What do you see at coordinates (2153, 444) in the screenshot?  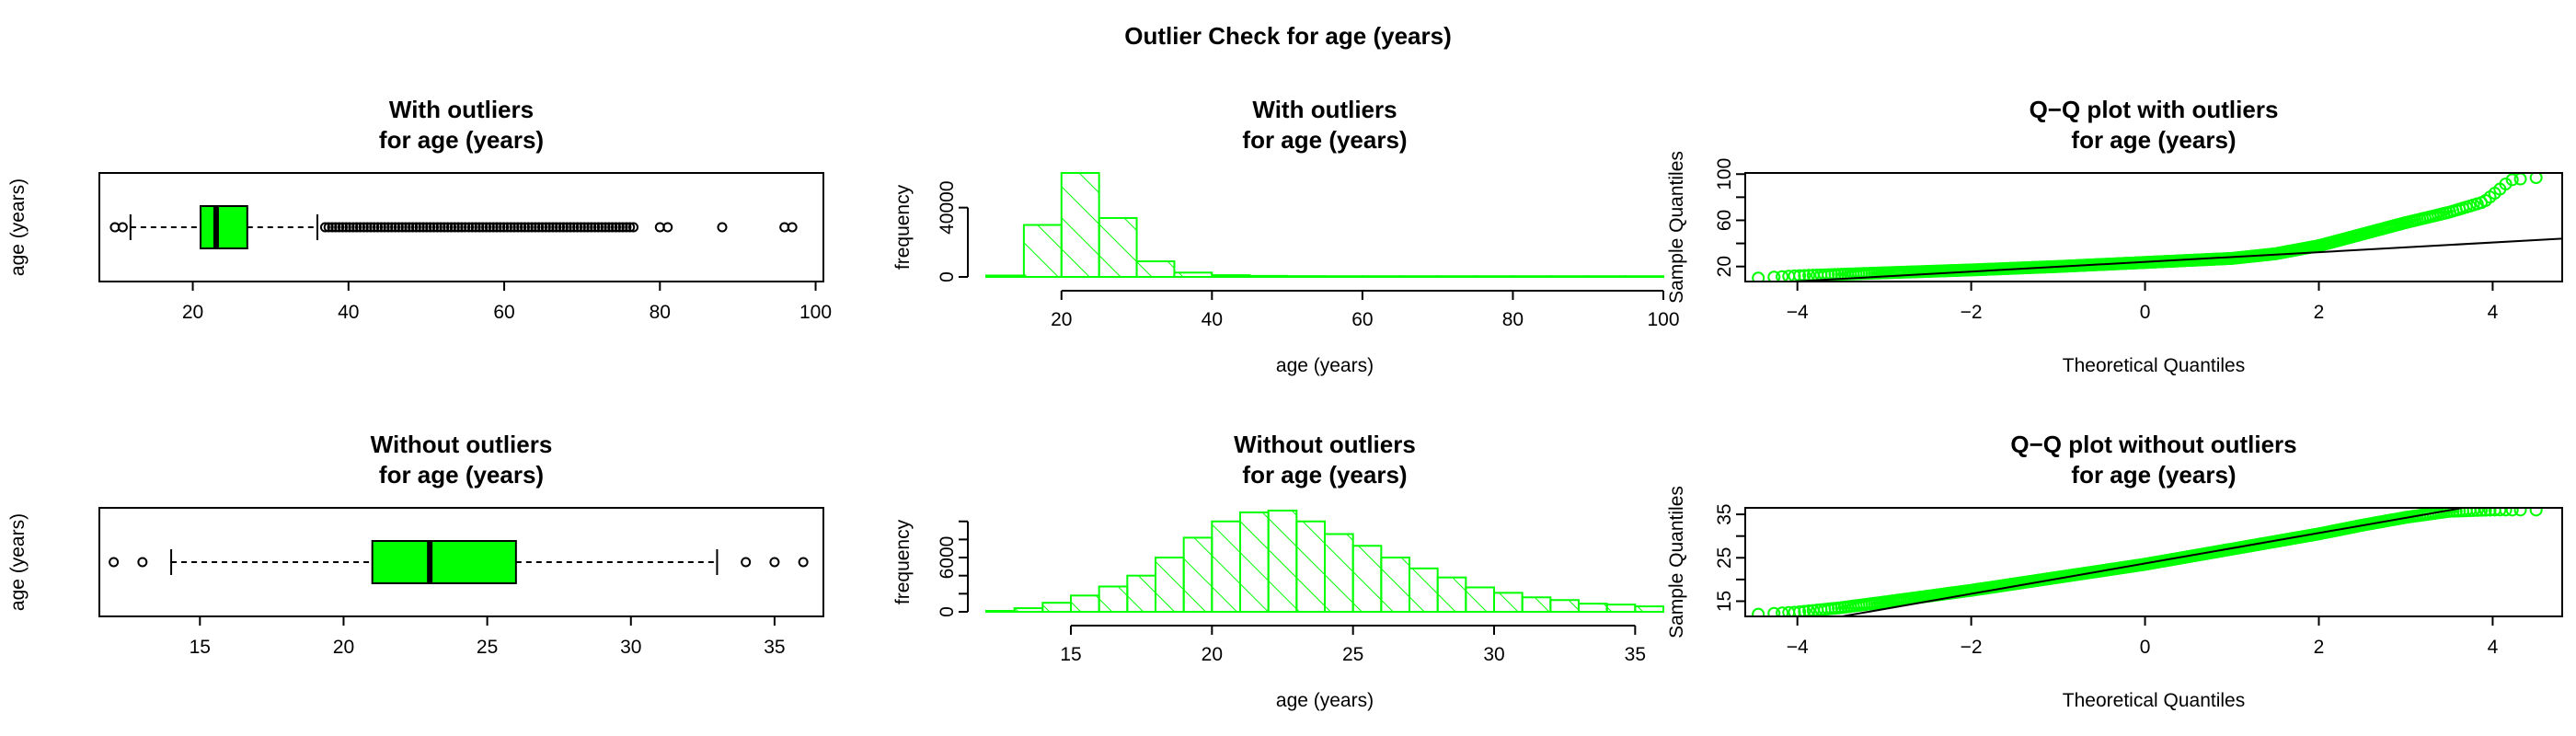 I see `panel-title: Q−Q plot without outliers` at bounding box center [2153, 444].